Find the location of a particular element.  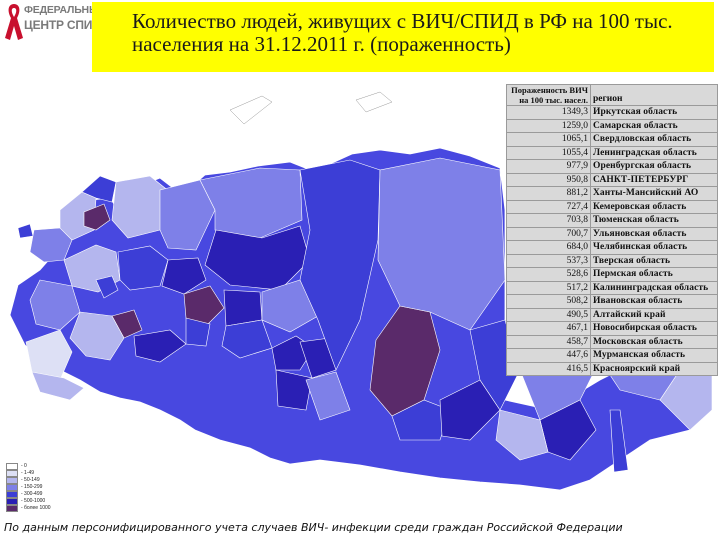

region-sakhalin is located at coordinates (619, 441).